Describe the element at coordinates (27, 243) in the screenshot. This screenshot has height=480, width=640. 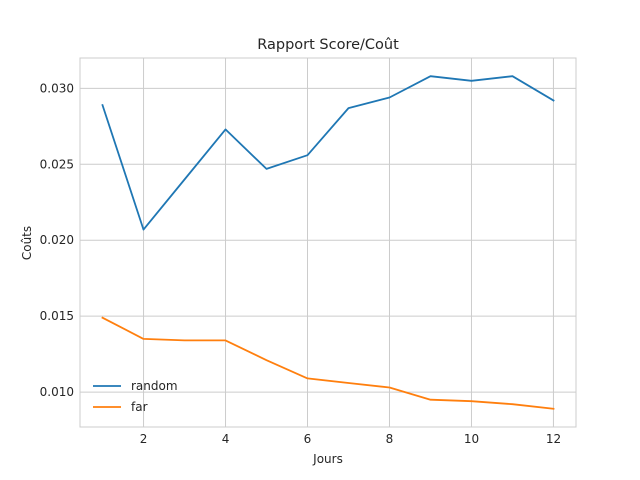
I see `y-axis-label: Coûts` at that location.